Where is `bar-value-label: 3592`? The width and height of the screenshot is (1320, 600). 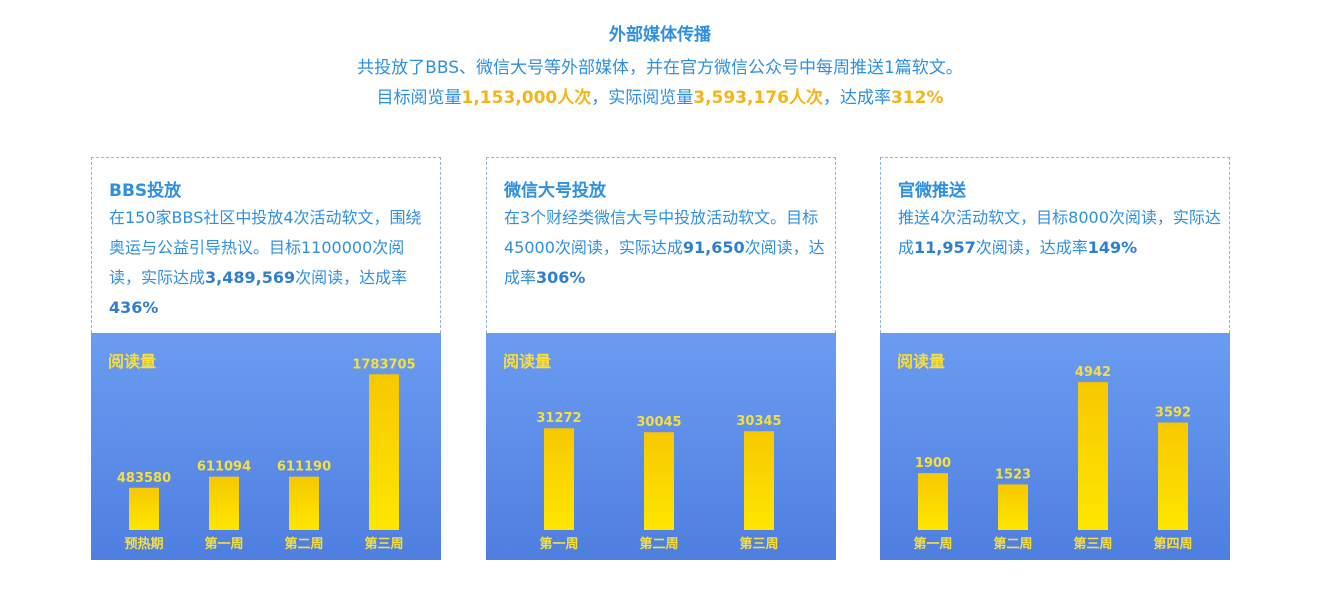
bar-value-label: 3592 is located at coordinates (1173, 412).